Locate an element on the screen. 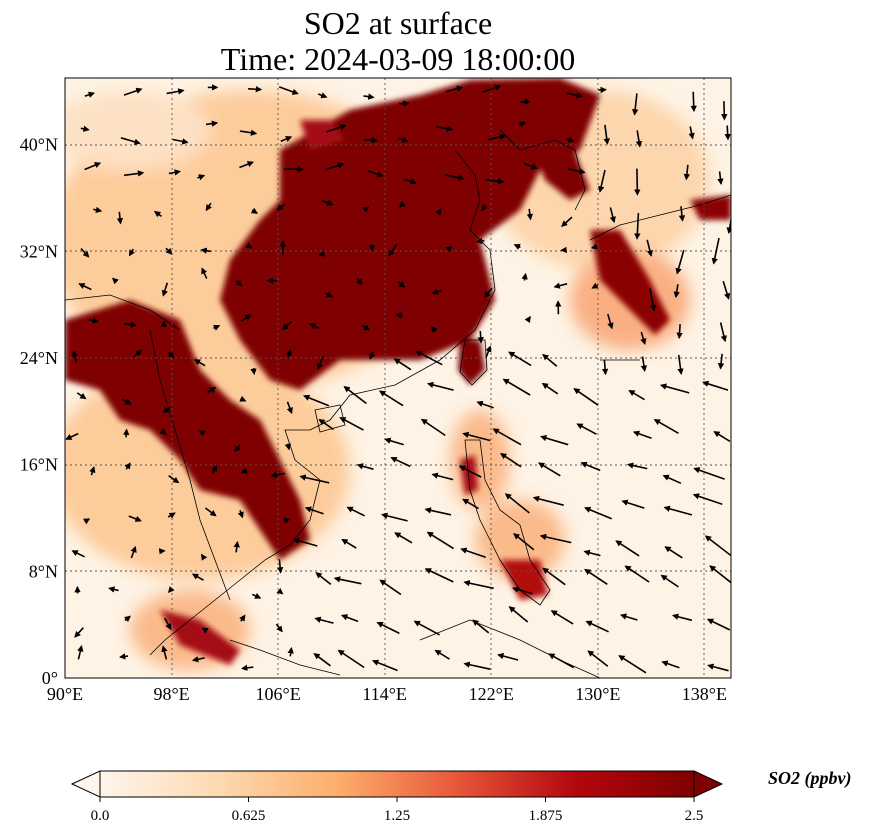 The image size is (875, 836). lon-tick-label: 90°E is located at coordinates (65, 694).